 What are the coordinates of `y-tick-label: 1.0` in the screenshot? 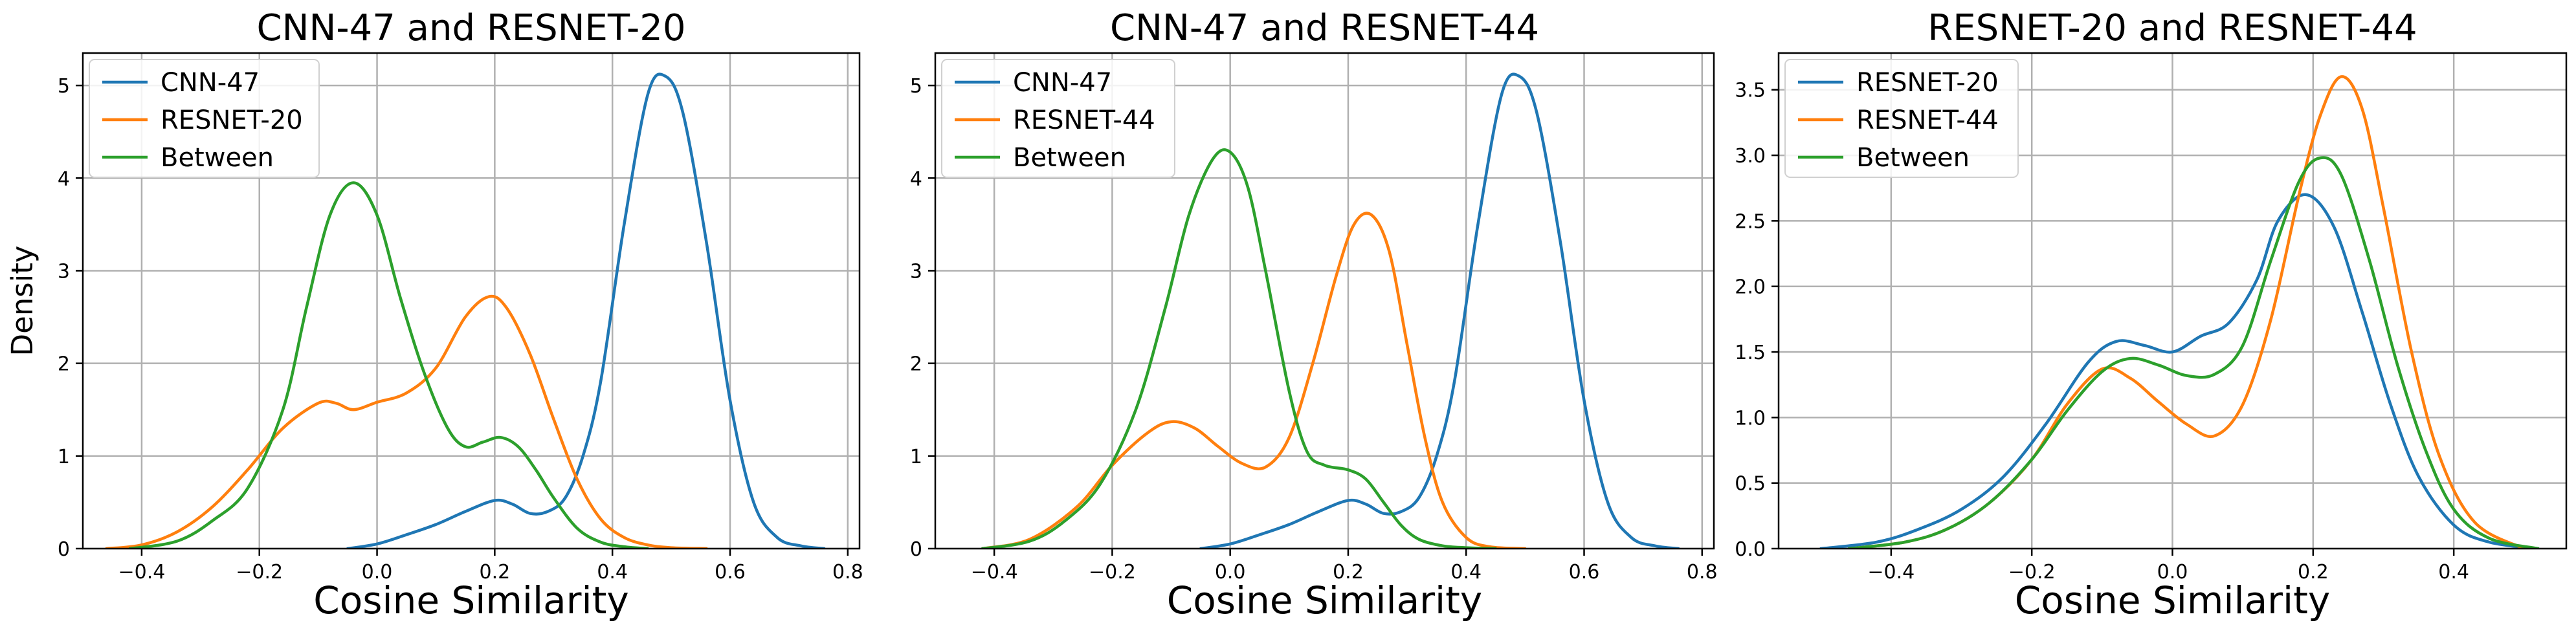 It's located at (1750, 418).